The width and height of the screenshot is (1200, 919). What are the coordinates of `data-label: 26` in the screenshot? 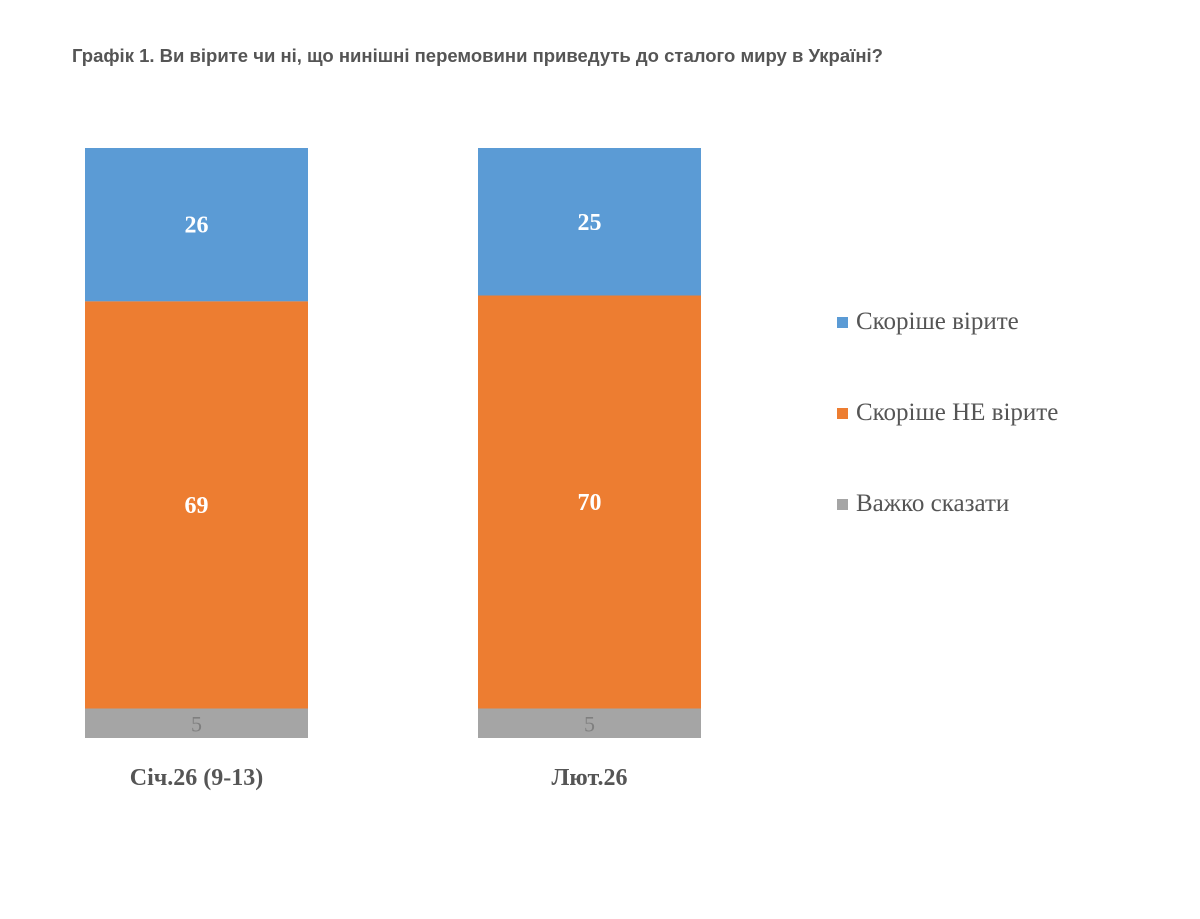 It's located at (197, 226).